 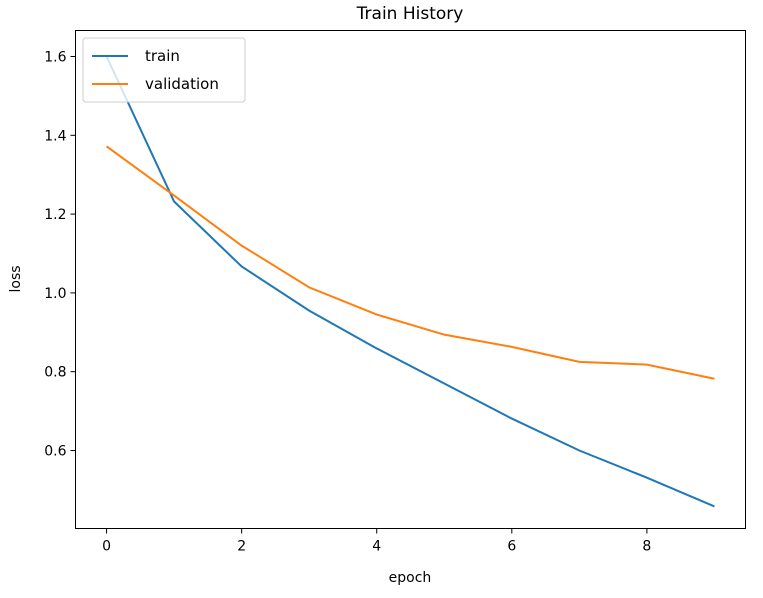 I want to click on legend-box, so click(x=164, y=70).